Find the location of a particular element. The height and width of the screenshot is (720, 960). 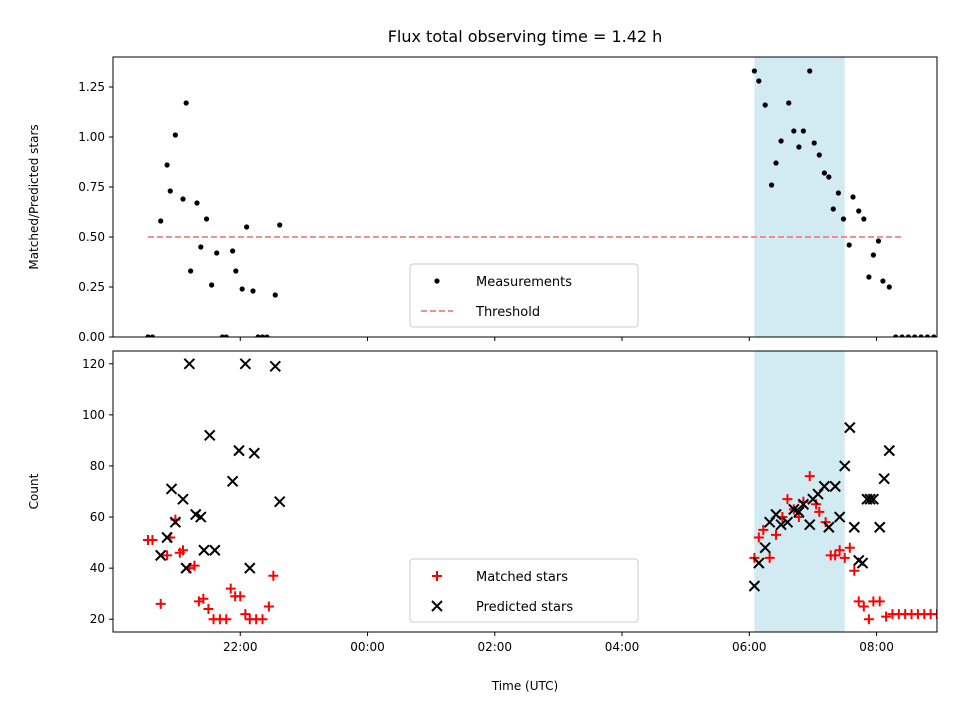

x-tick-label: 02:00 is located at coordinates (494, 647).